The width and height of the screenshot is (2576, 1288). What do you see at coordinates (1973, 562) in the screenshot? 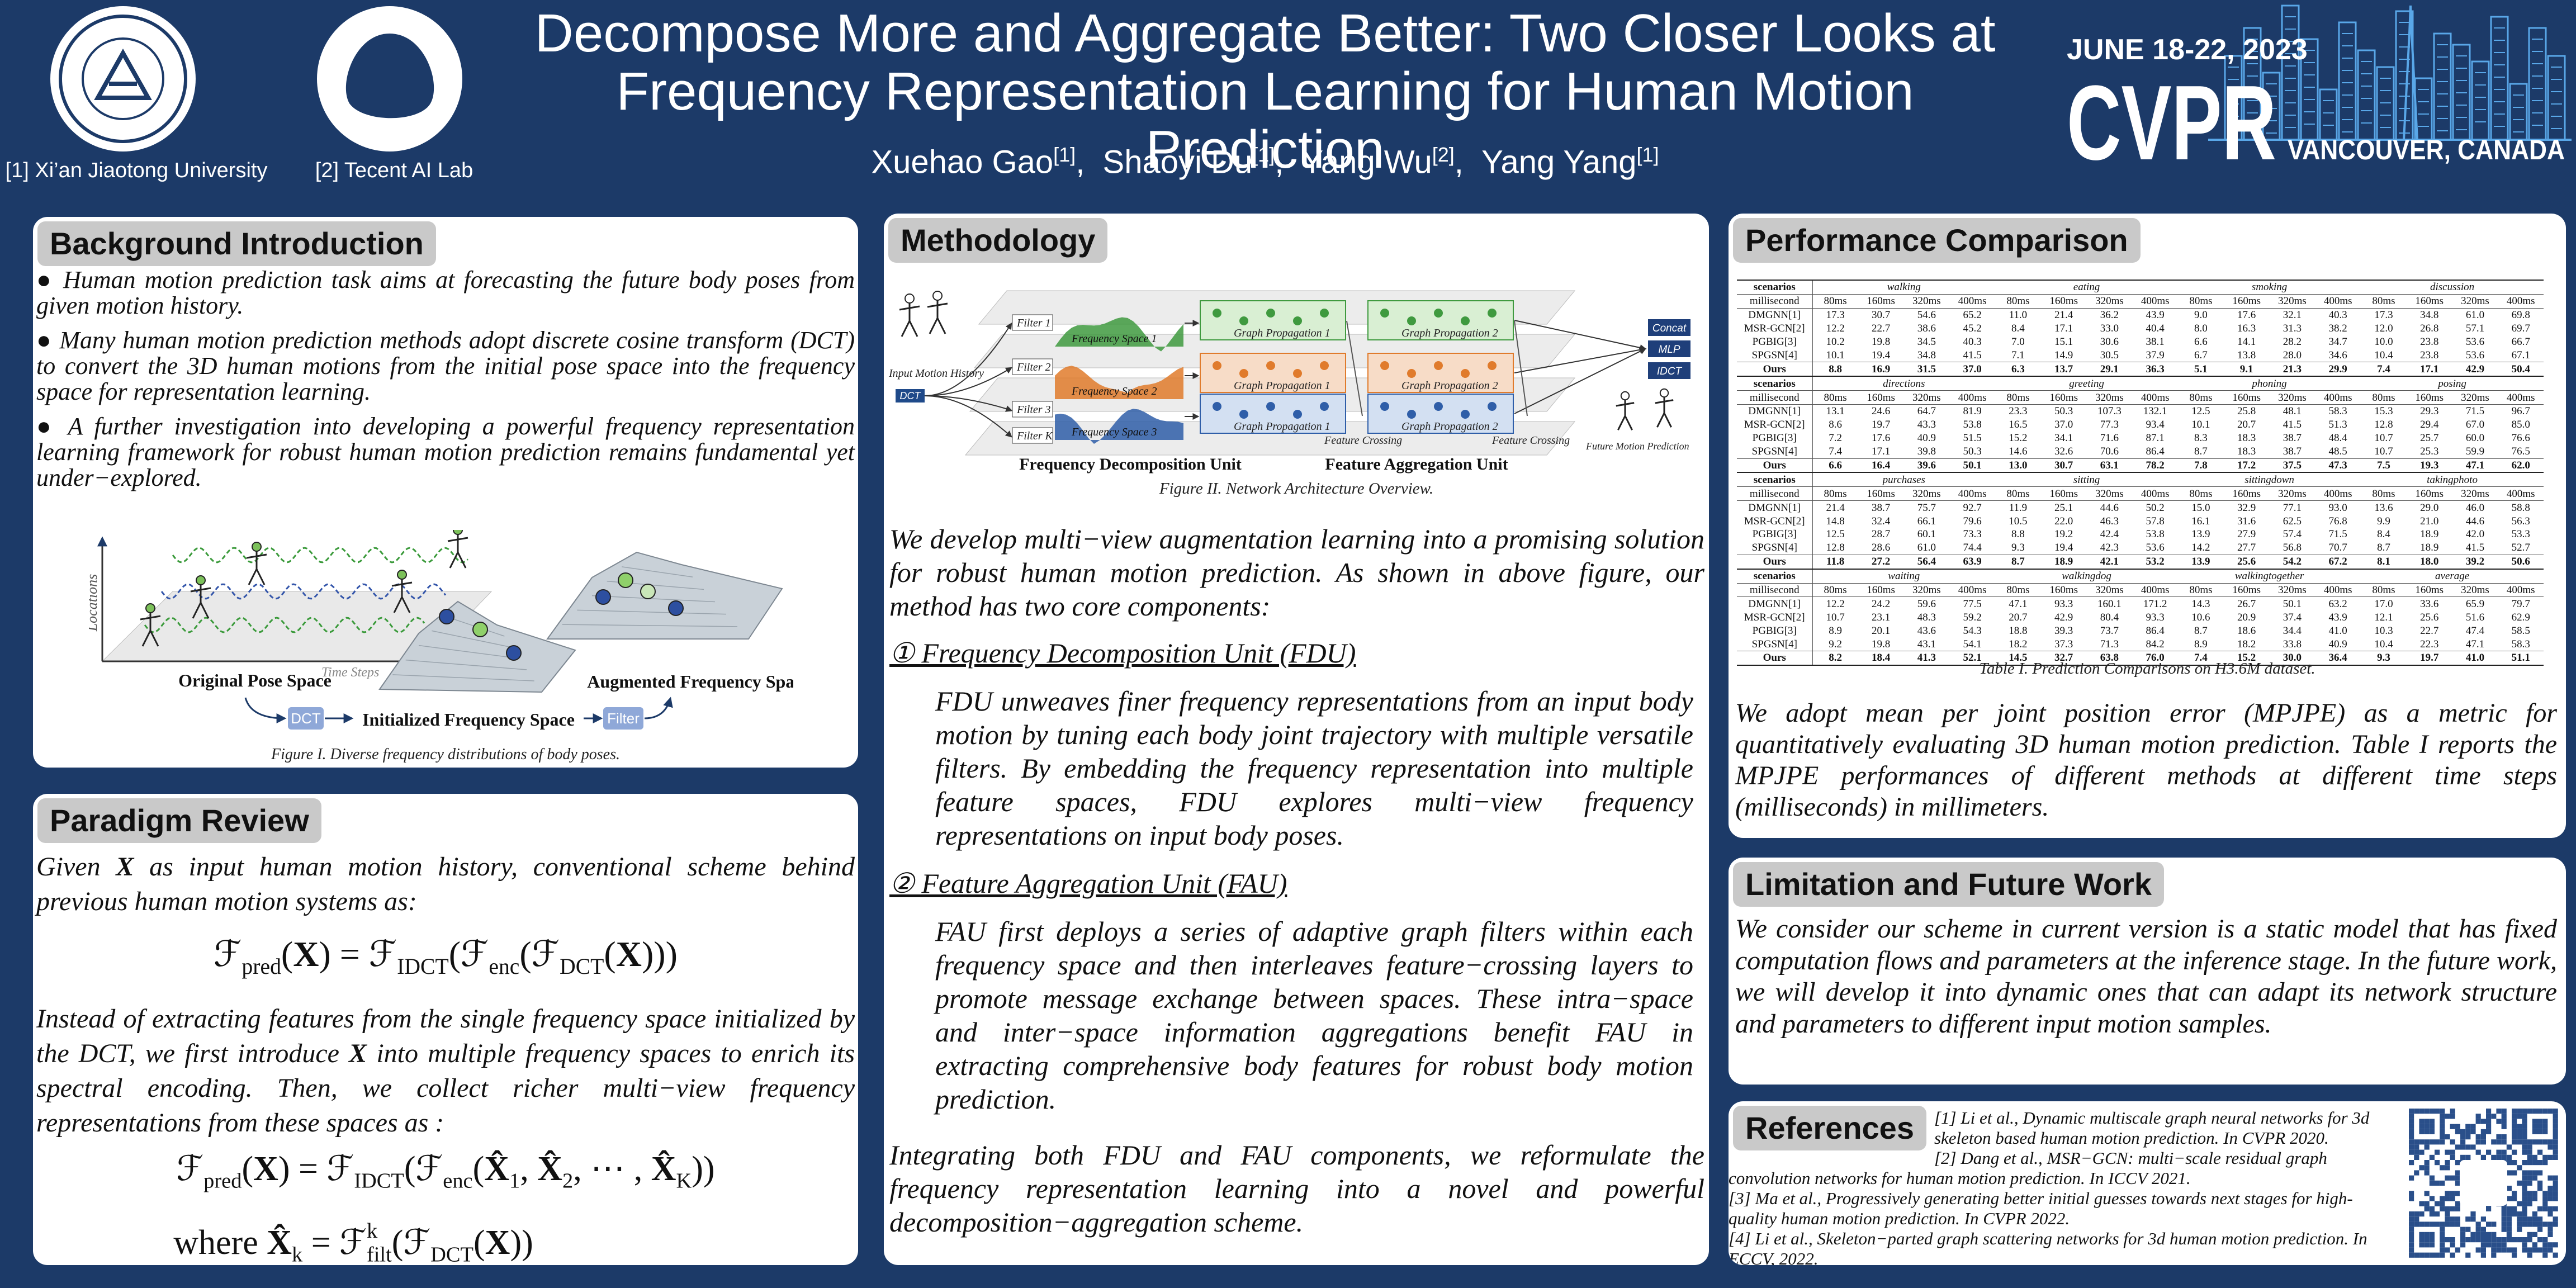
I see `cell: 63.9` at bounding box center [1973, 562].